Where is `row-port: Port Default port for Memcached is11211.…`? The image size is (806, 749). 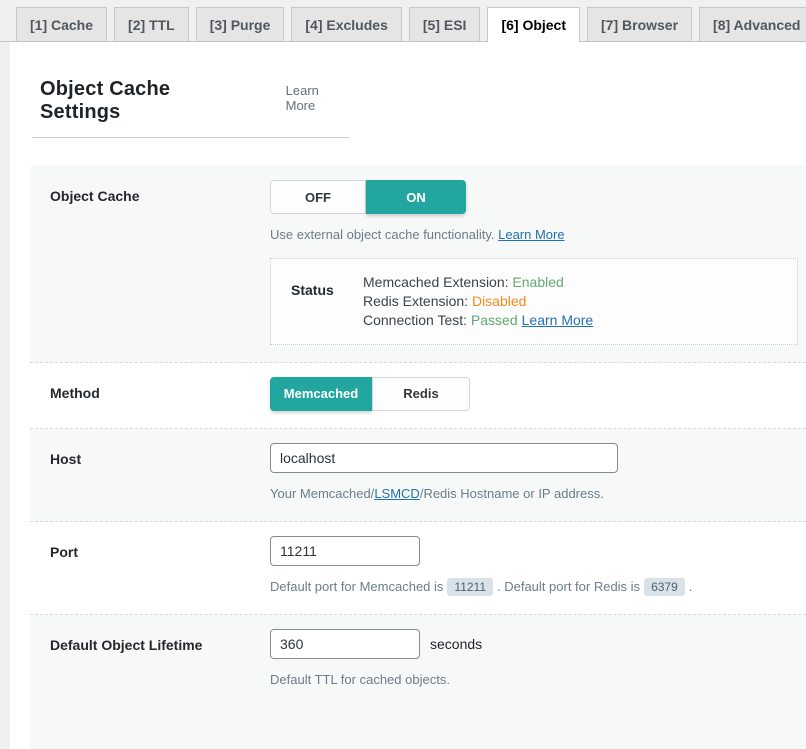 row-port: Port Default port for Memcached is11211.… is located at coordinates (418, 568).